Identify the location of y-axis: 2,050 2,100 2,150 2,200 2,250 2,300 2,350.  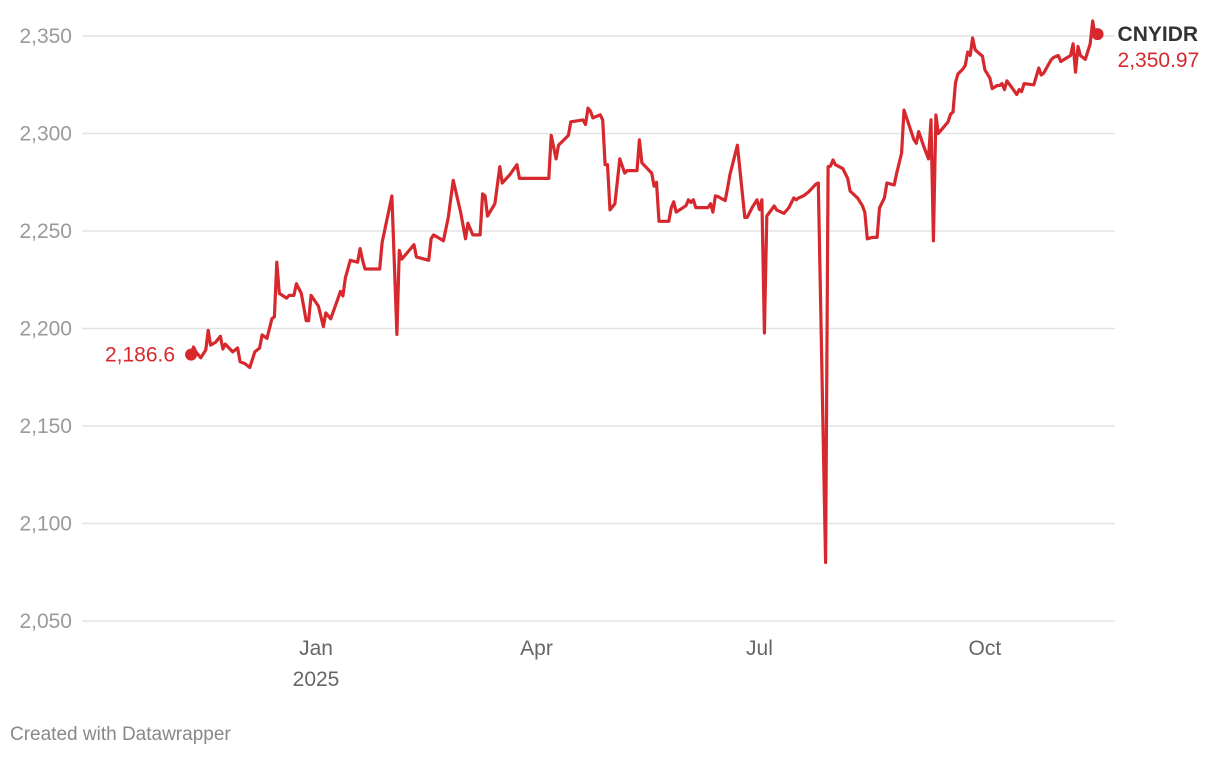
(45, 329).